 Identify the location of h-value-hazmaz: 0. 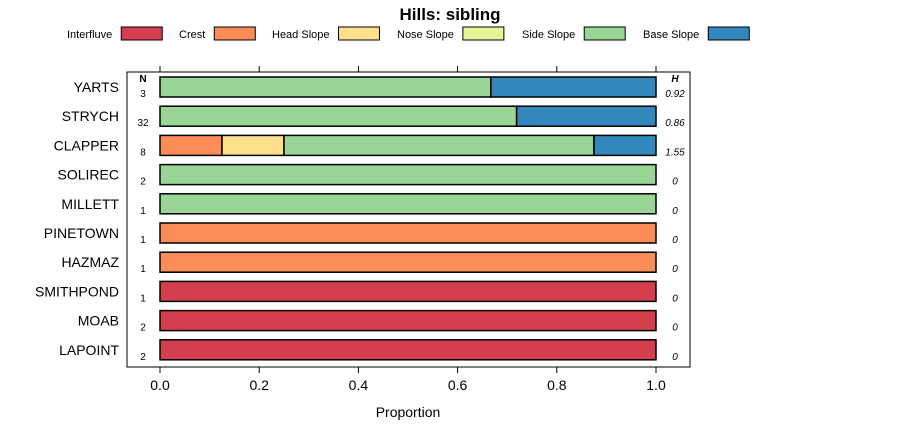
(675, 269).